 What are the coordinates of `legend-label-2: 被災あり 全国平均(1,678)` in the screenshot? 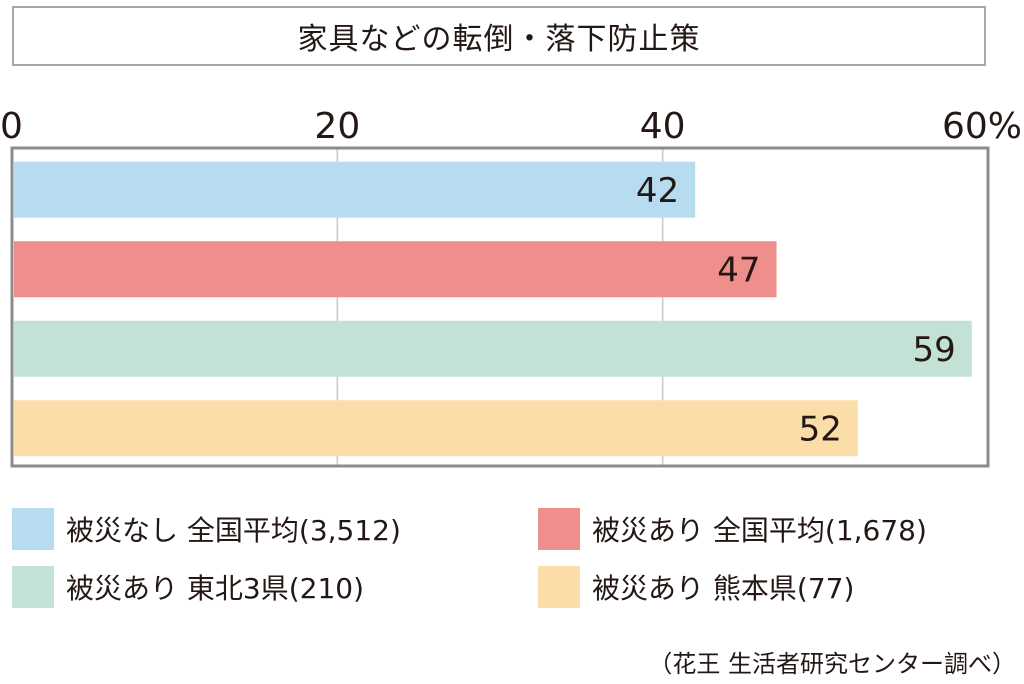 It's located at (759, 530).